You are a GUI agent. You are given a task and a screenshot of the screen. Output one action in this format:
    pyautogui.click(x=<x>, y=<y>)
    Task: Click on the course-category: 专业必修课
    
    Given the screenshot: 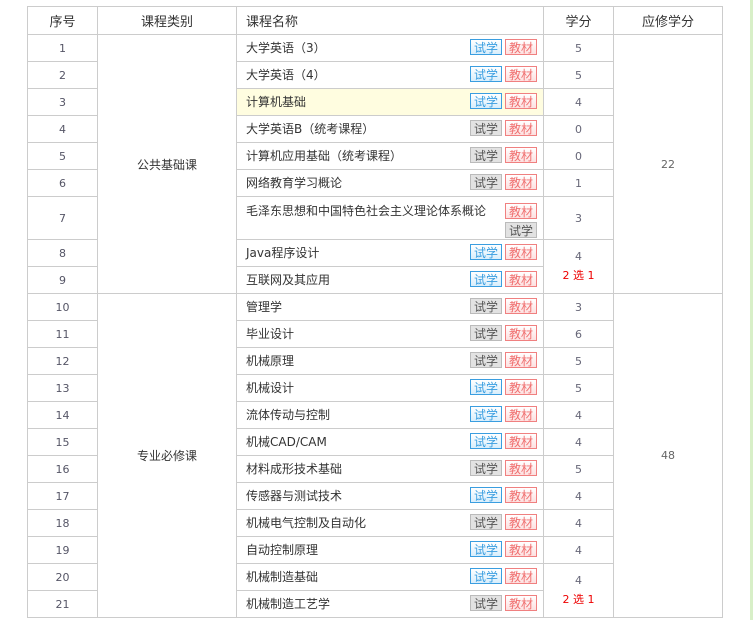 What is the action you would take?
    pyautogui.click(x=167, y=455)
    